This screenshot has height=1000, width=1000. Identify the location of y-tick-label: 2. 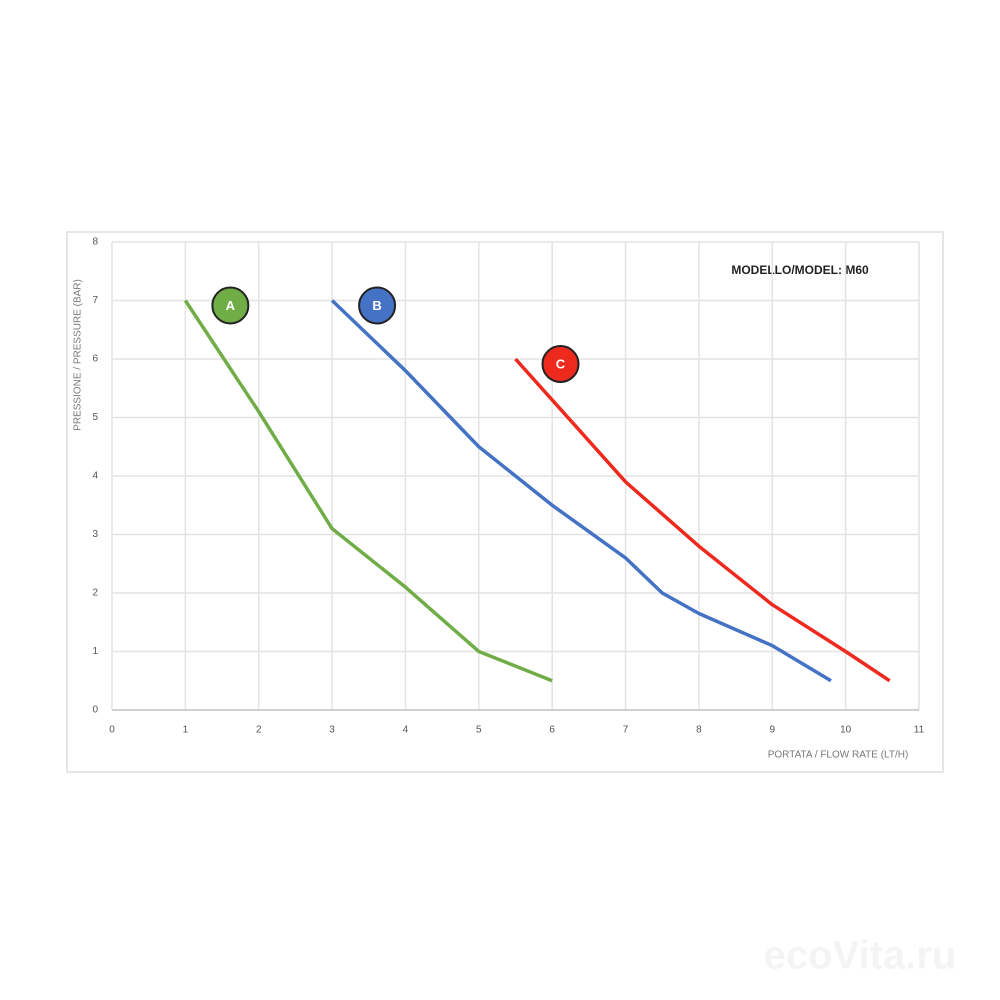
(95, 593).